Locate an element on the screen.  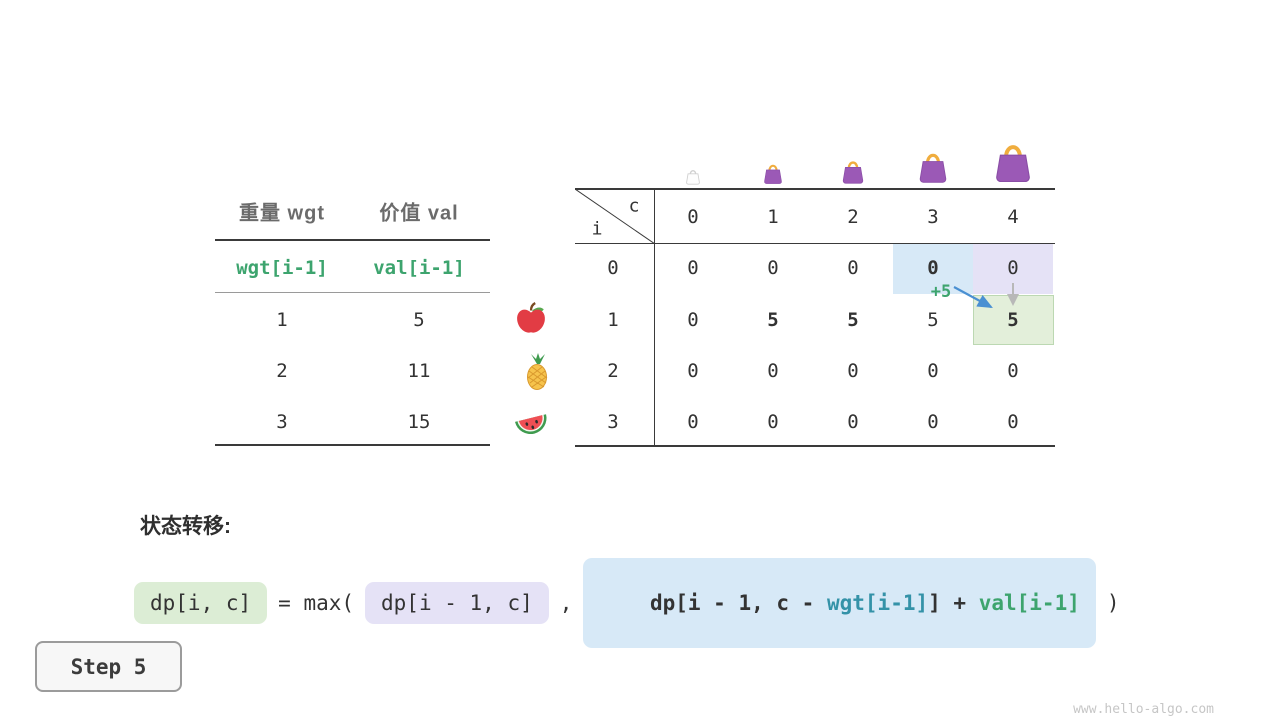
item-value: 15 is located at coordinates (419, 422).